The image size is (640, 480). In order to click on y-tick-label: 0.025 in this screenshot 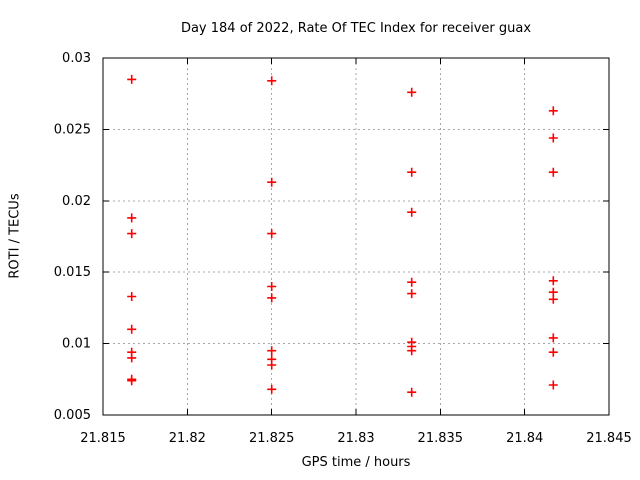, I will do `click(72, 129)`.